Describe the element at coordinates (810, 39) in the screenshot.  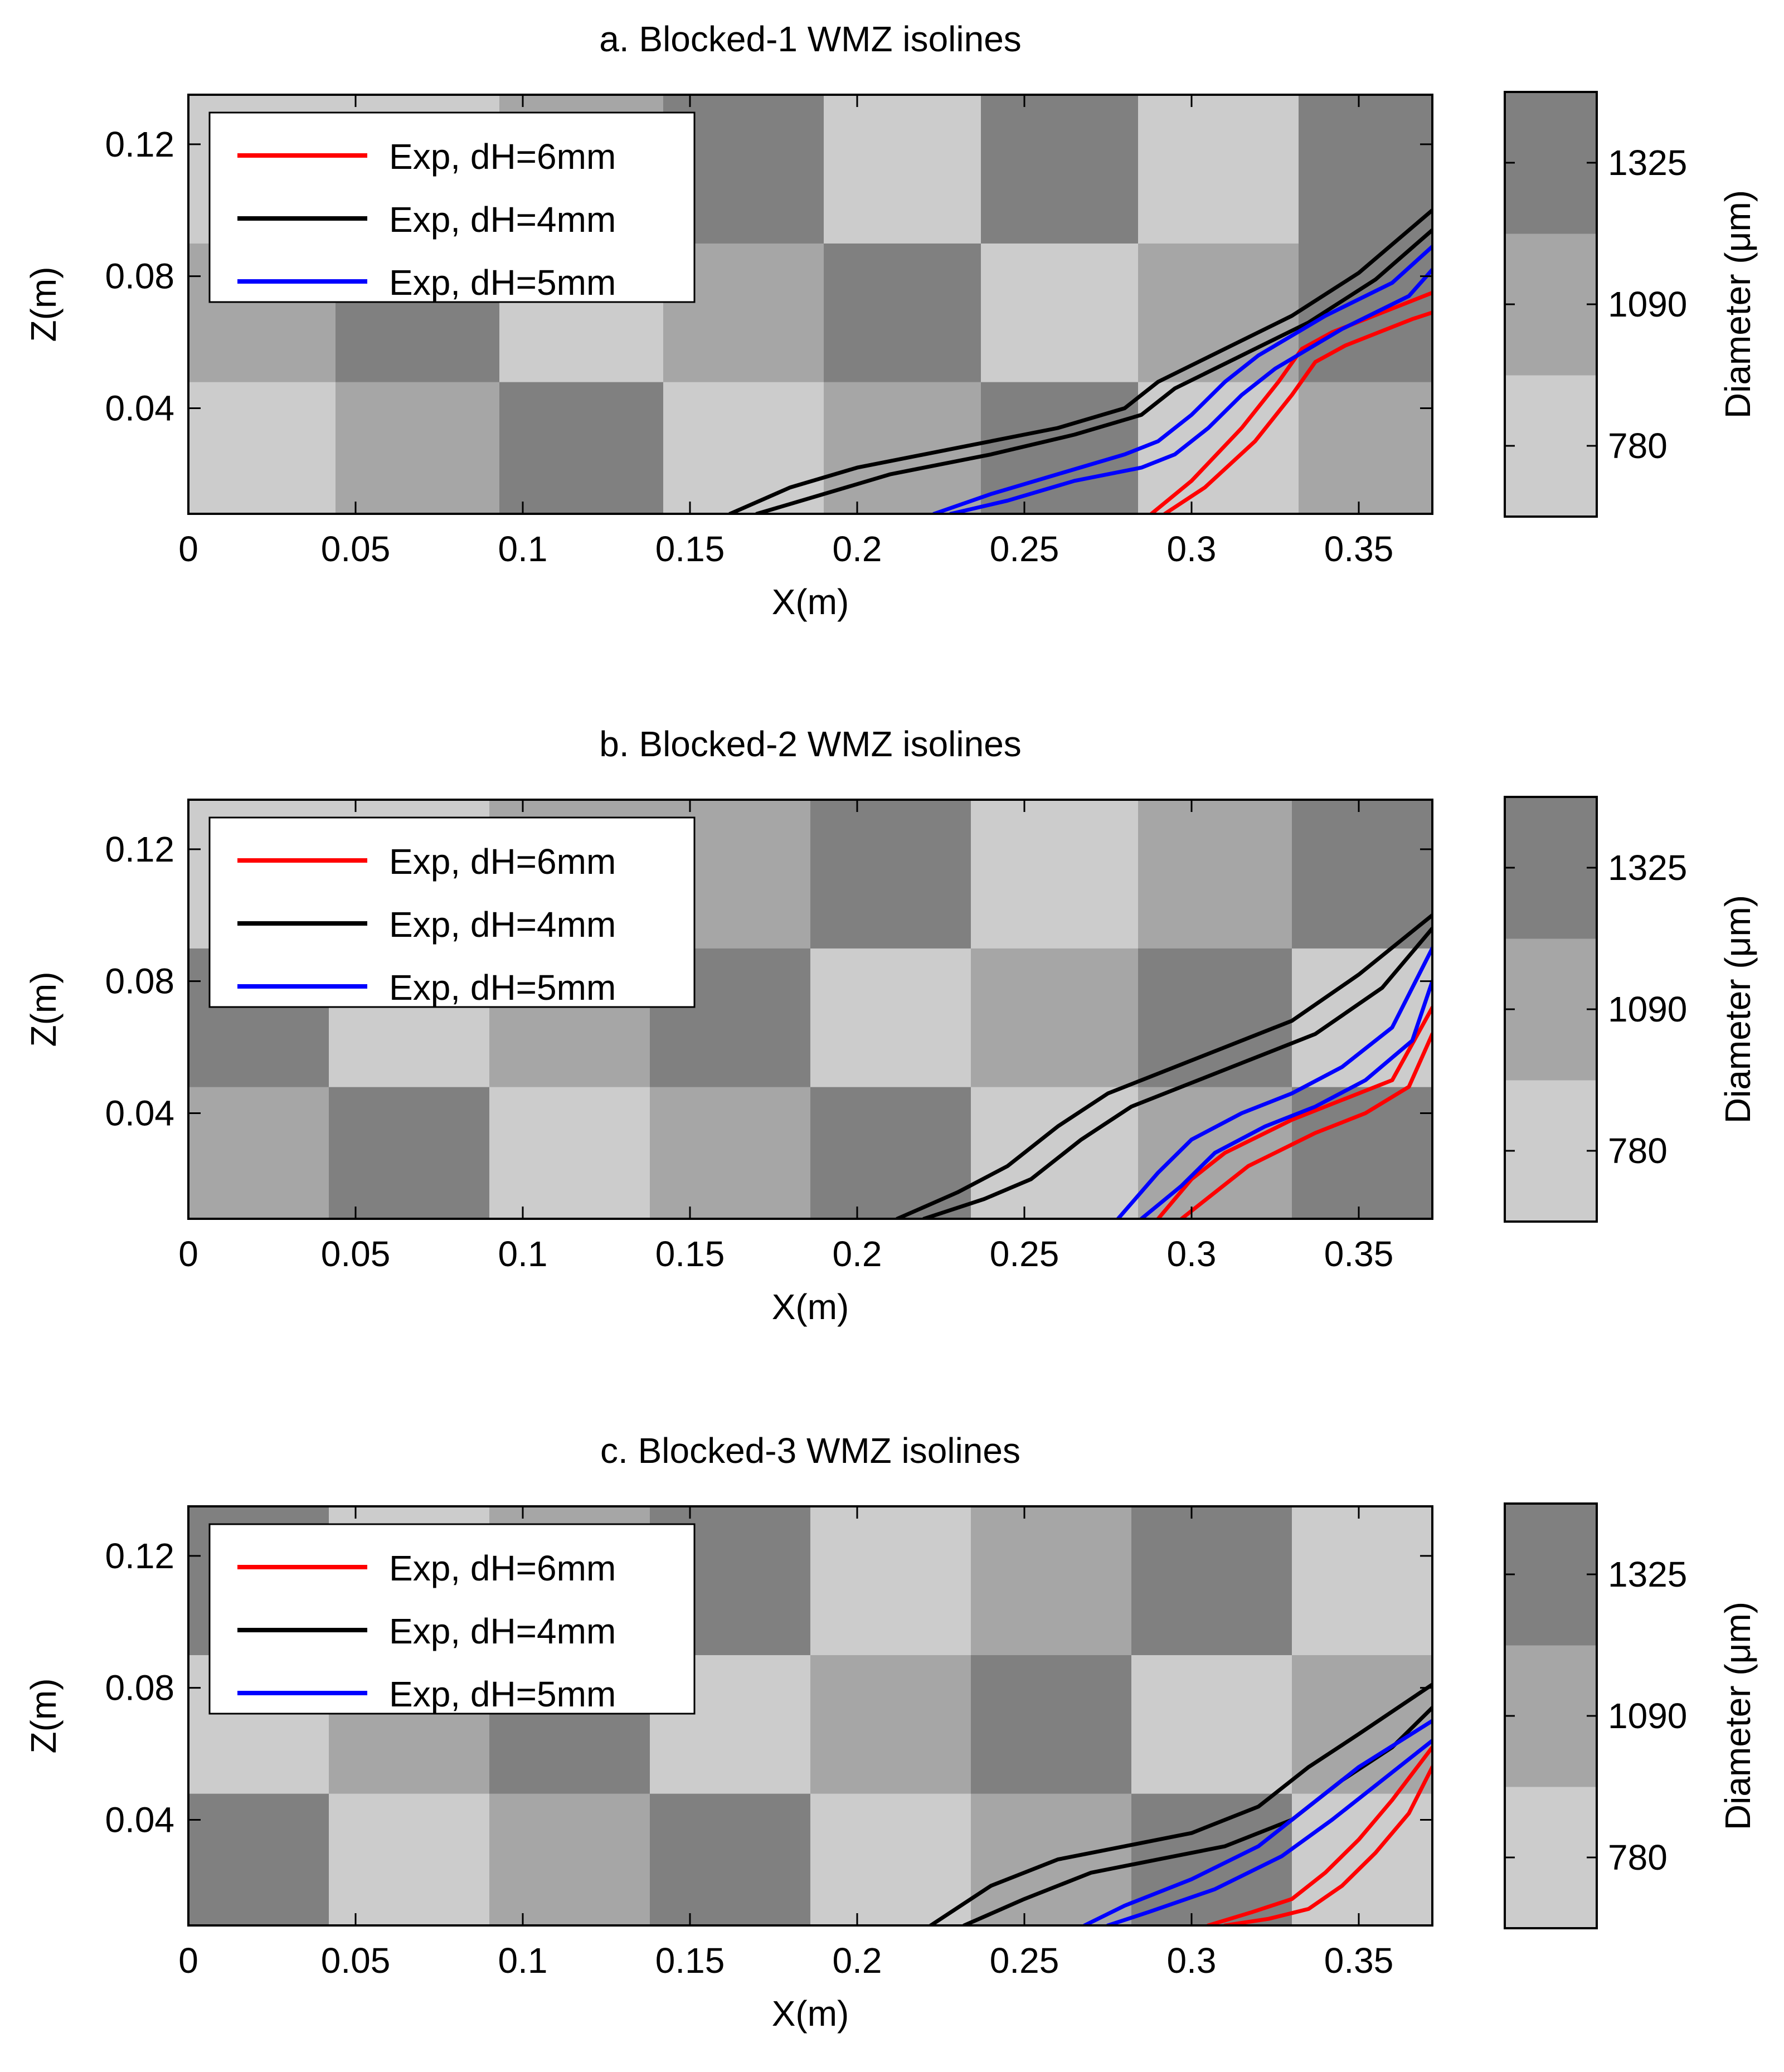
I see `chart-title: a. Blocked-1 WMZ isolines` at that location.